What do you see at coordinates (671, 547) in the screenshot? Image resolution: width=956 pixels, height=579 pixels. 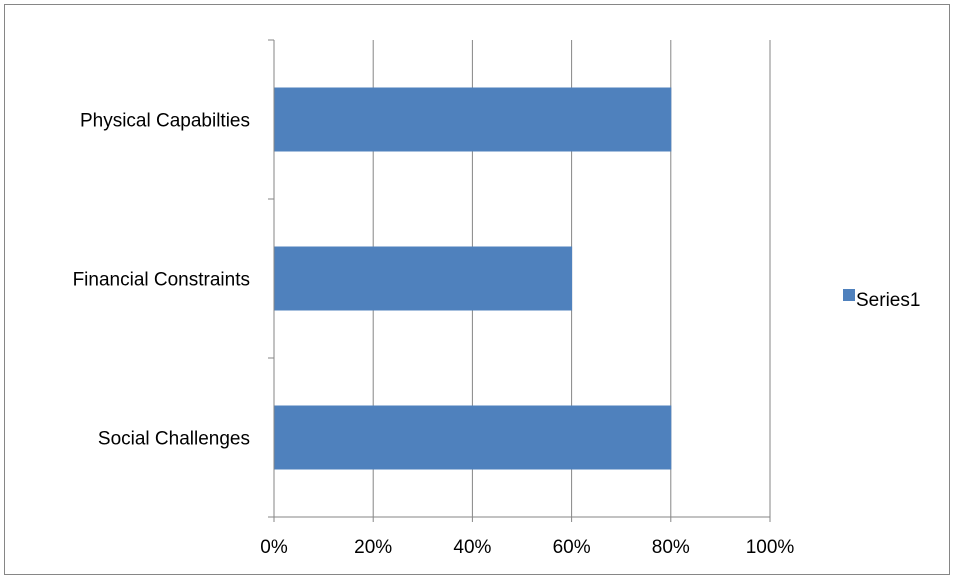 I see `x-tick-label: 80%` at bounding box center [671, 547].